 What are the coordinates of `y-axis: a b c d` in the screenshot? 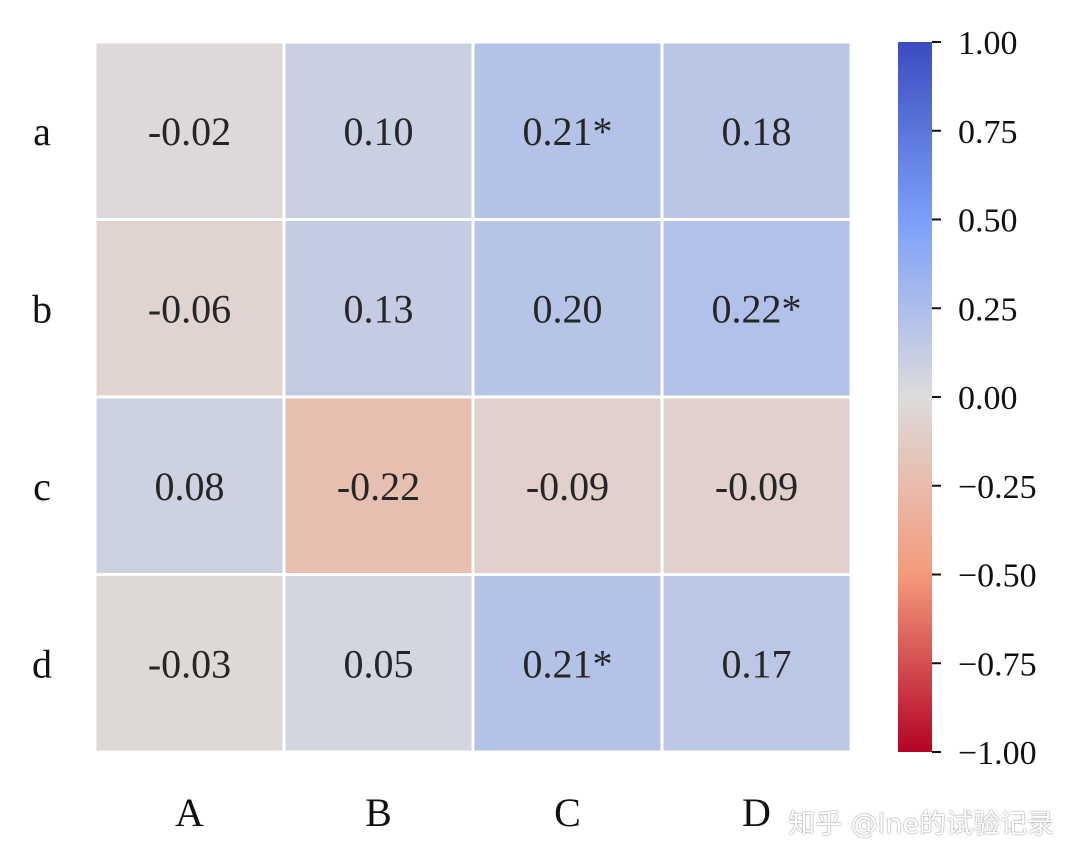 It's located at (42, 398).